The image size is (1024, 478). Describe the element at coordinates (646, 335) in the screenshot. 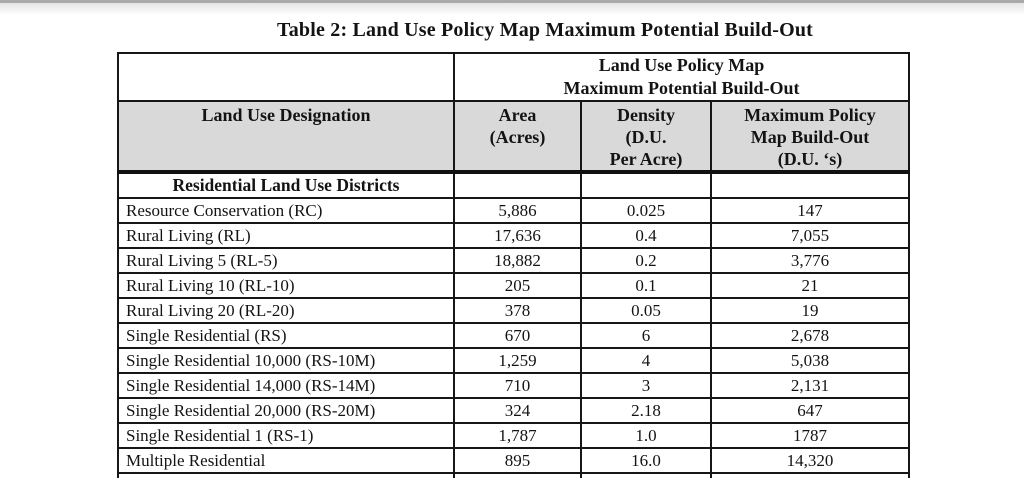

I see `cell-density: 6` at that location.